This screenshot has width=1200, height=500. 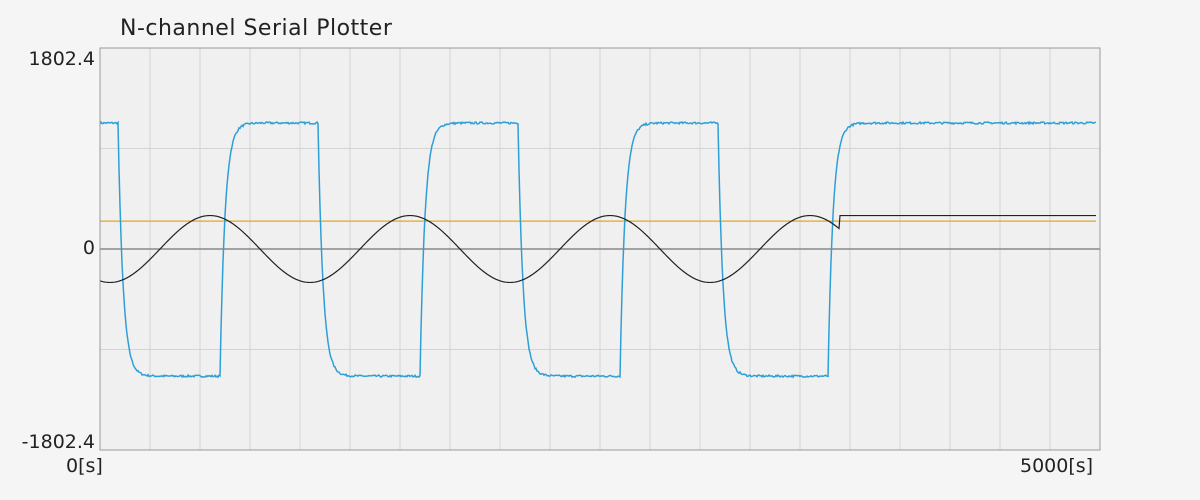 What do you see at coordinates (256, 28) in the screenshot?
I see `chart-title: N-channel Serial Plotter` at bounding box center [256, 28].